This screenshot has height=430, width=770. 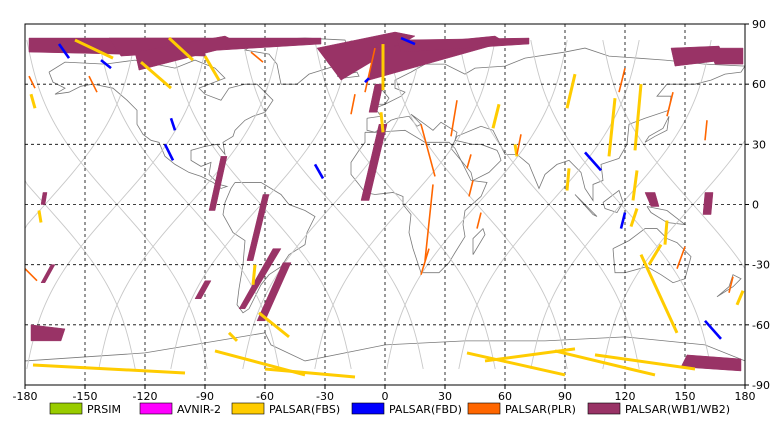 What do you see at coordinates (199, 409) in the screenshot?
I see `legend-label-avnir2: AVNIR-2` at bounding box center [199, 409].